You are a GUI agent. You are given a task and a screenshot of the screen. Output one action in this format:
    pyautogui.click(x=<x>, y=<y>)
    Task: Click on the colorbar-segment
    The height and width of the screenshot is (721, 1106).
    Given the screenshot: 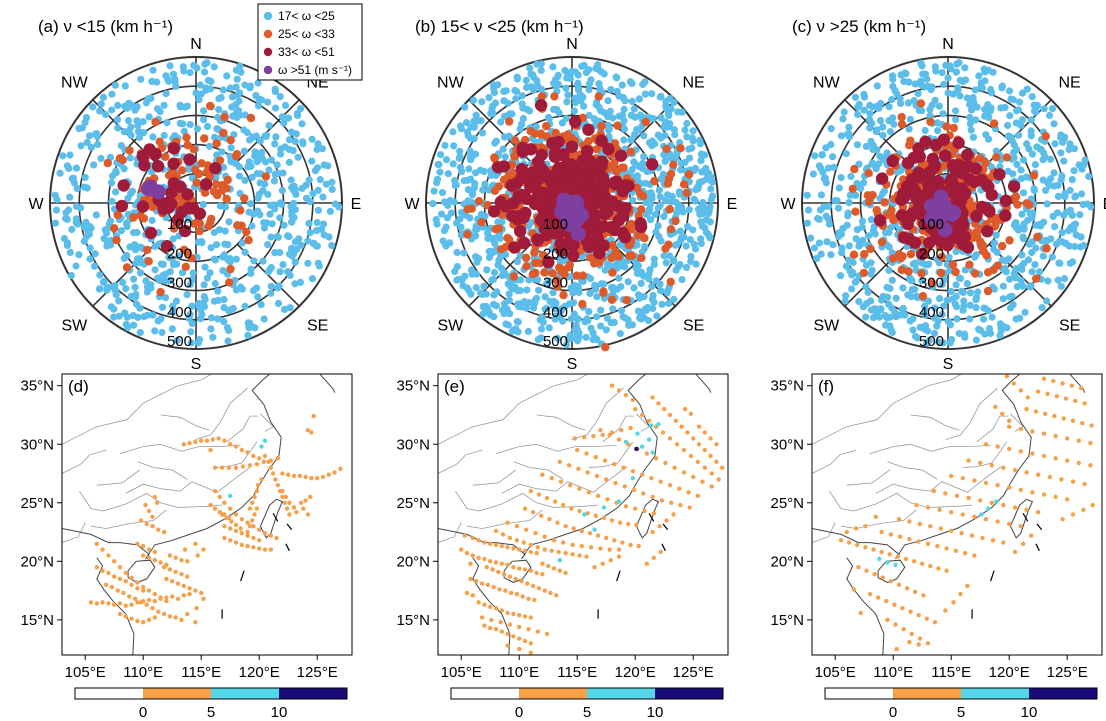 What is the action you would take?
    pyautogui.click(x=485, y=693)
    